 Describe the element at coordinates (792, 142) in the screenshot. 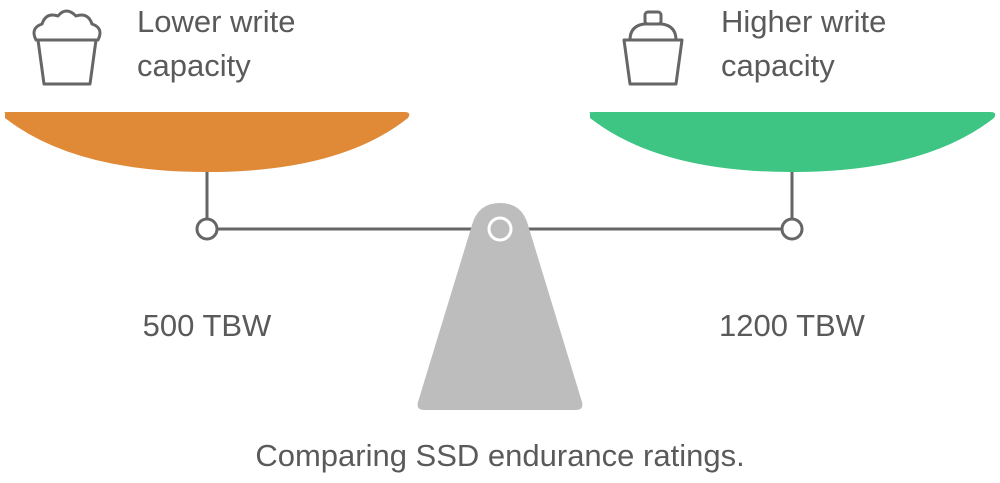

I see `right-pan` at that location.